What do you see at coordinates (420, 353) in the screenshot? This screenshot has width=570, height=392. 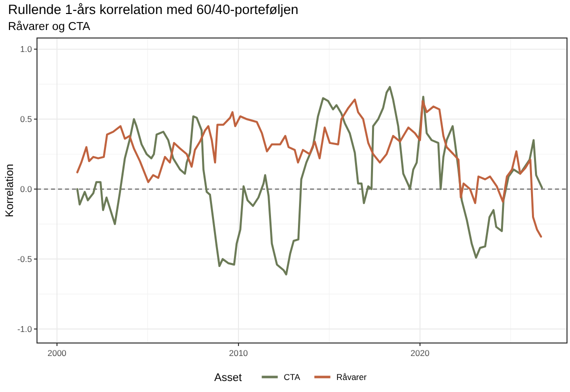 I see `x-tick-label: 2020` at bounding box center [420, 353].